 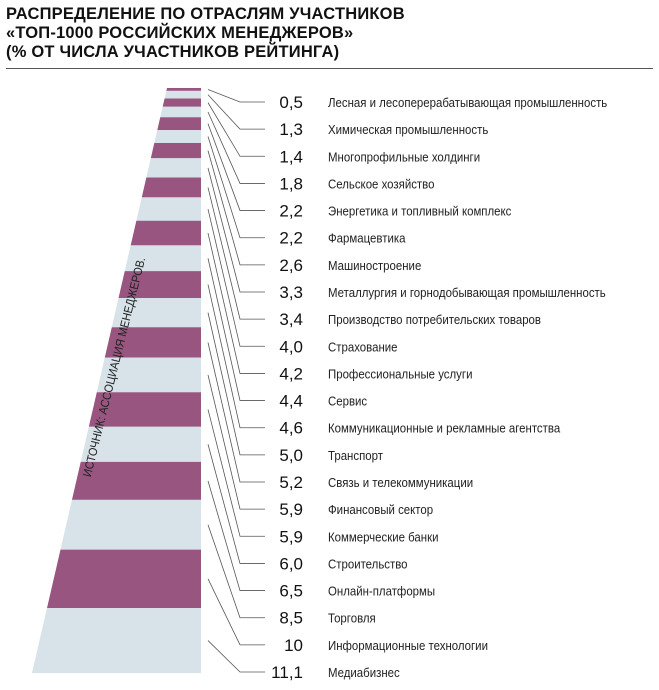 I want to click on category-label: Медиабизнес, so click(x=364, y=672).